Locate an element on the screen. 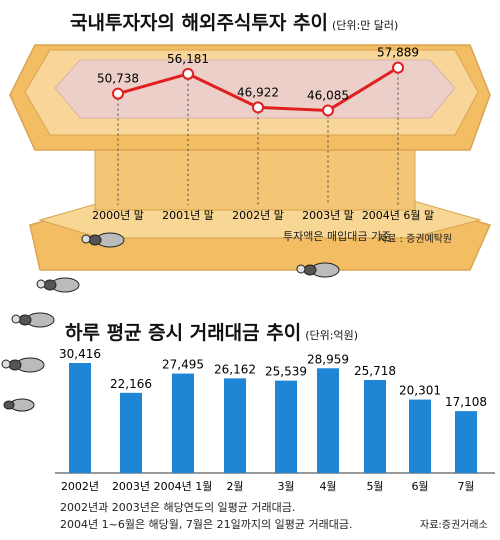  x-tick-label: 2004년 6월 말 is located at coordinates (398, 215).